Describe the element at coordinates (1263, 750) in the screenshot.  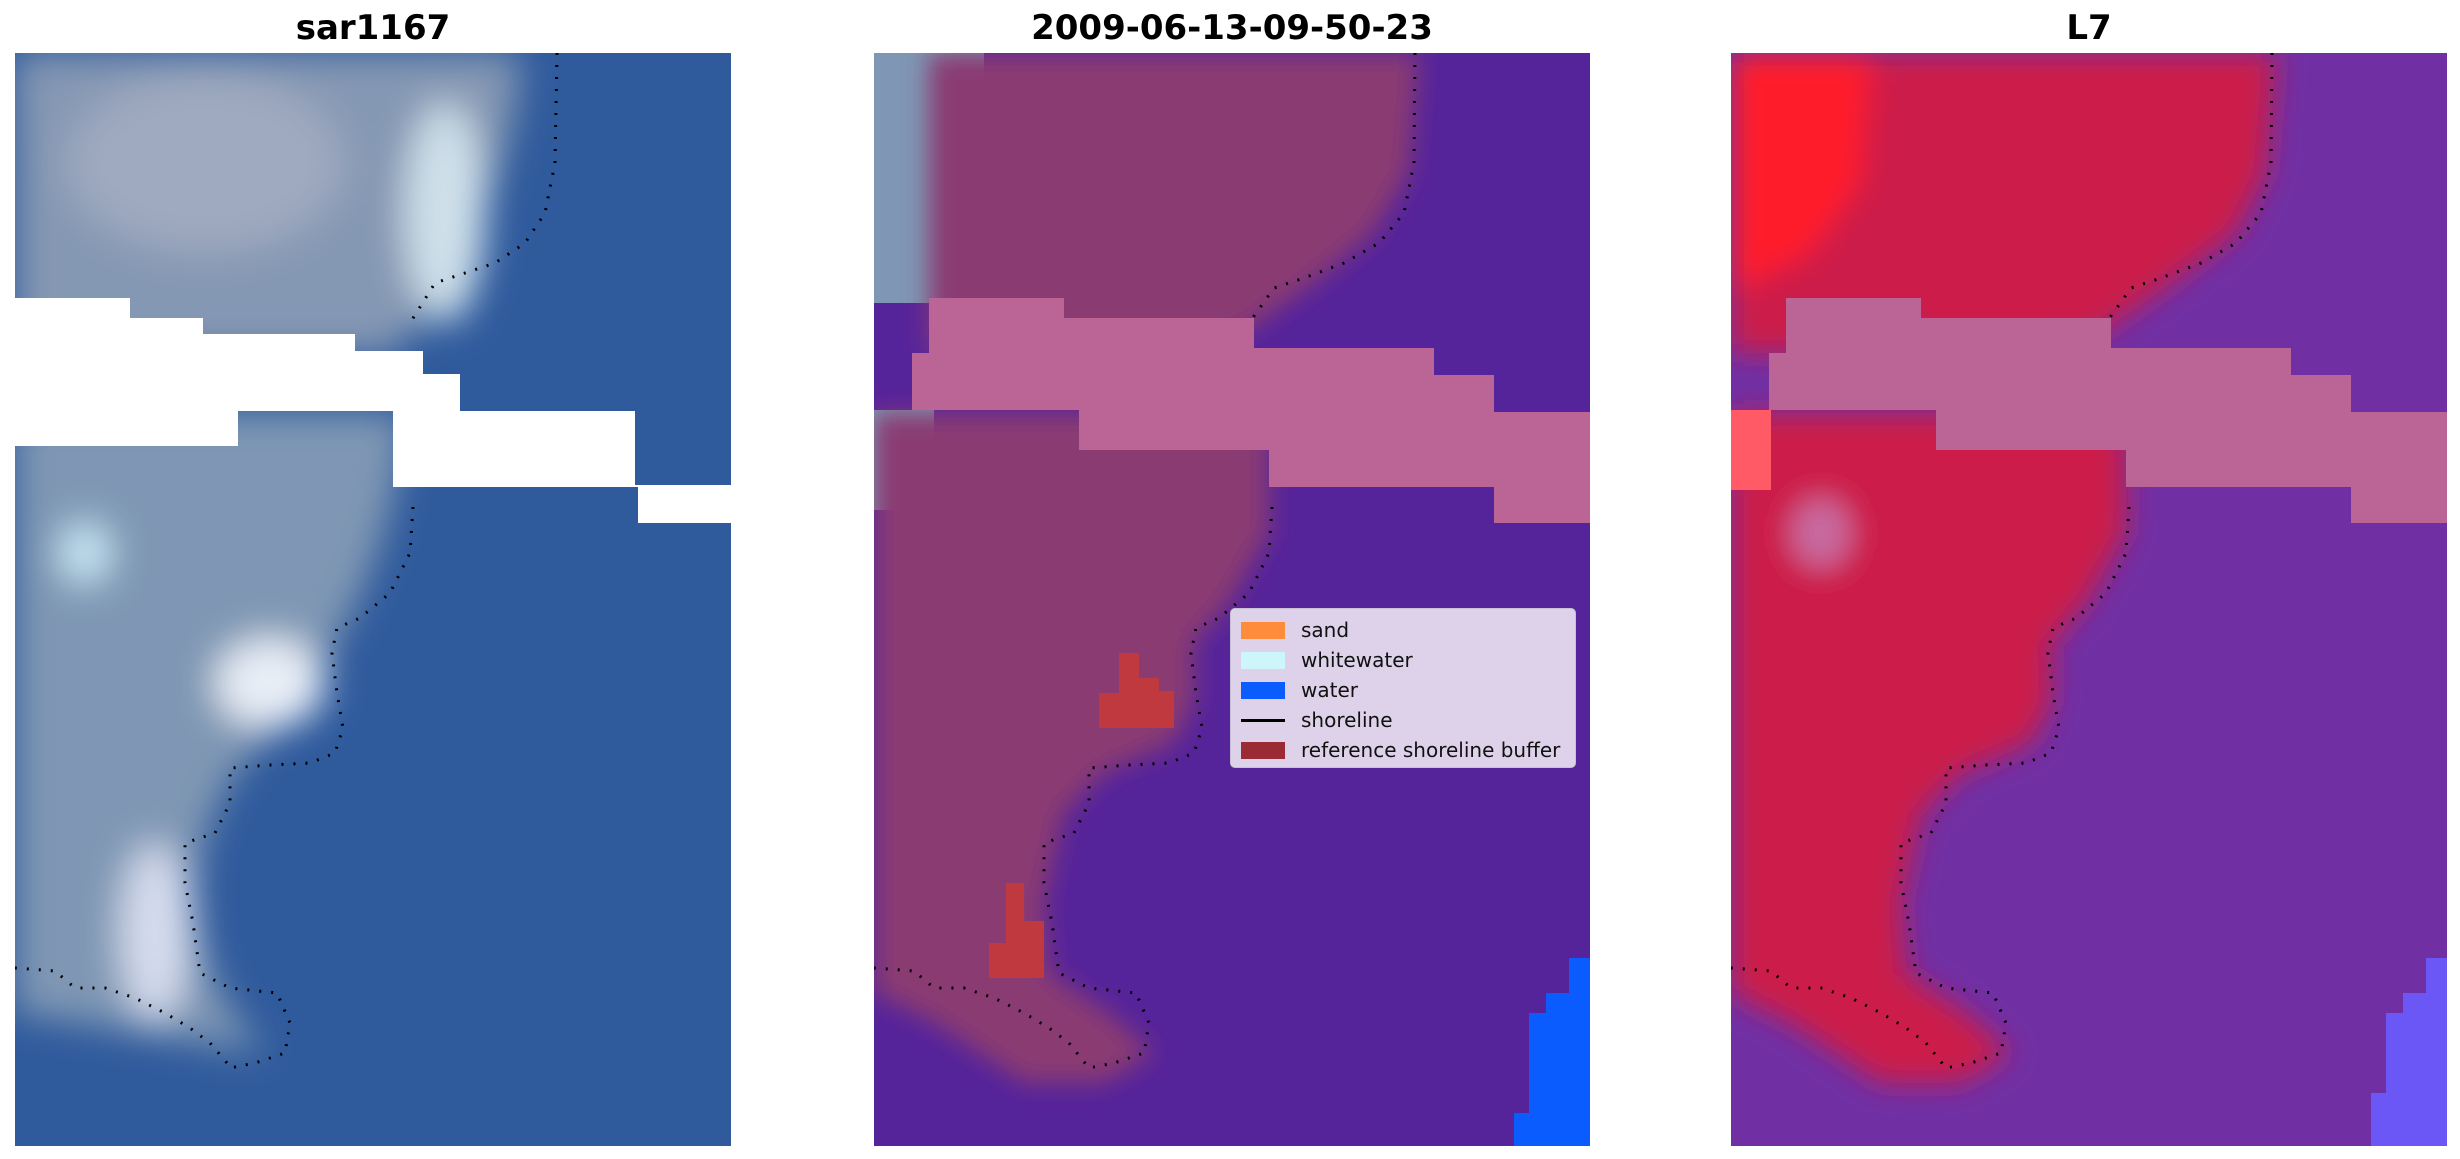
I see `reference-buffer-swatch` at that location.